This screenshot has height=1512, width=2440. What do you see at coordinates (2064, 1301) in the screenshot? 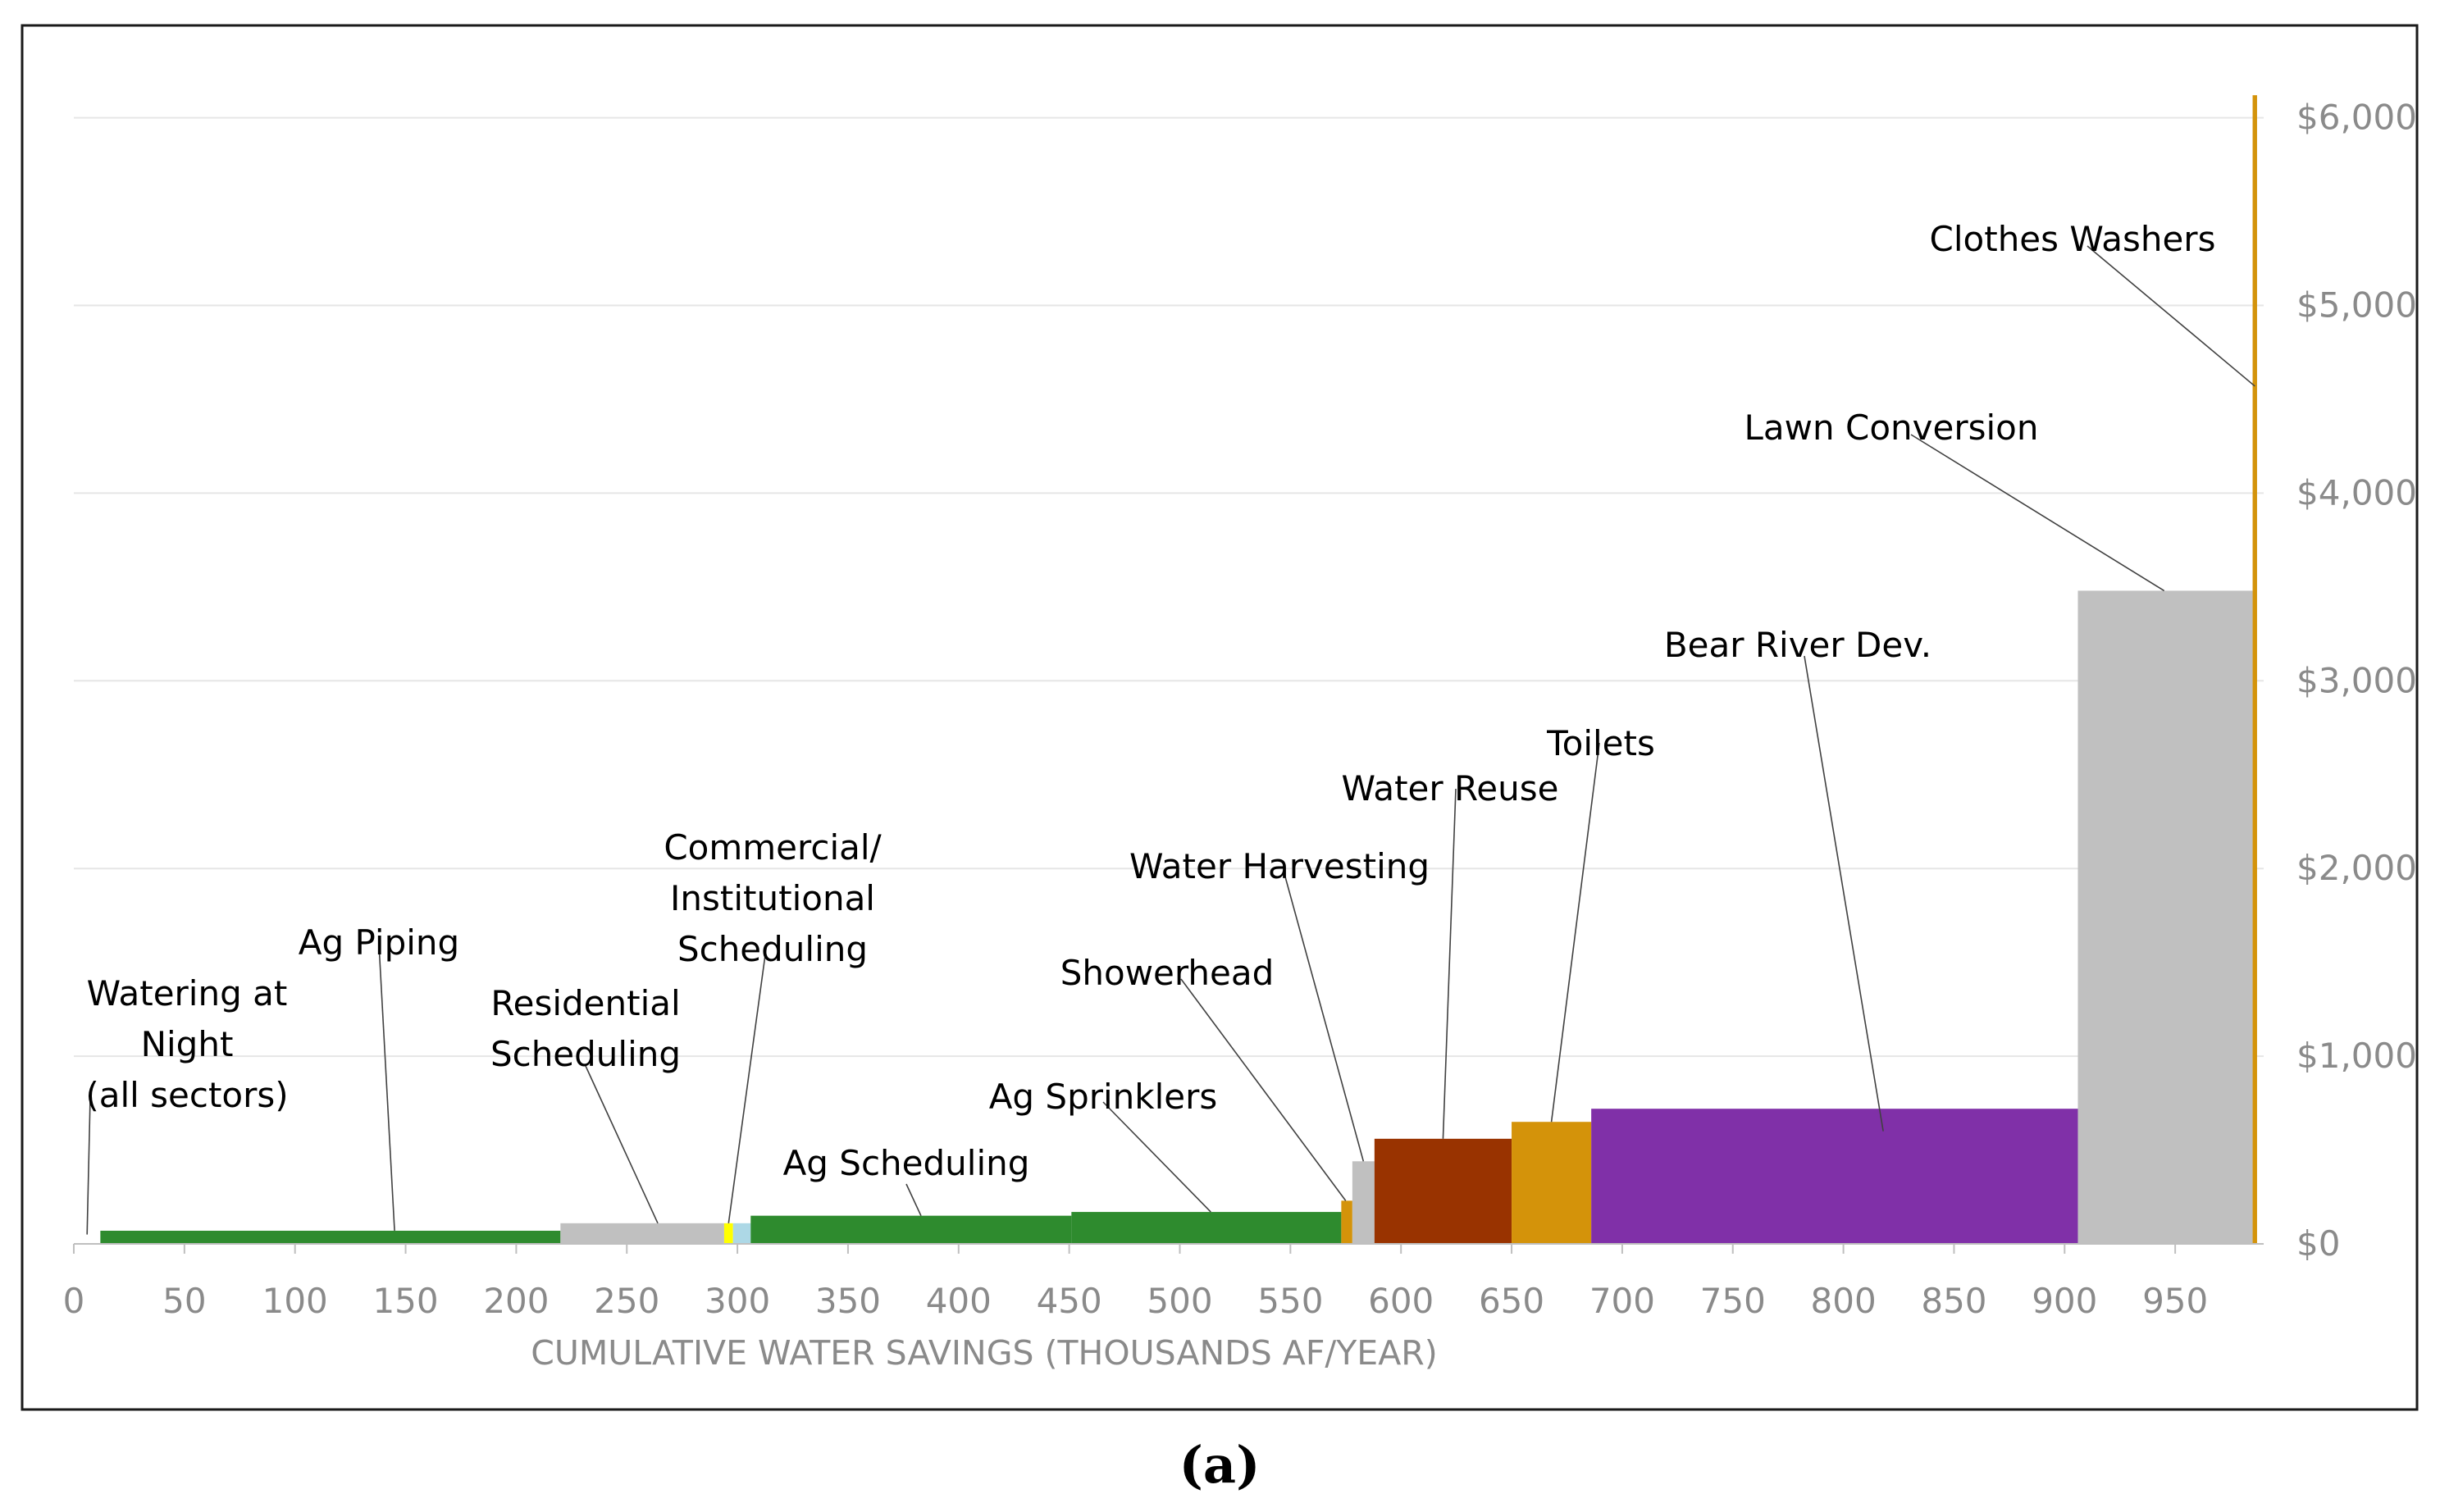
I see `x-tick-label: 900` at bounding box center [2064, 1301].